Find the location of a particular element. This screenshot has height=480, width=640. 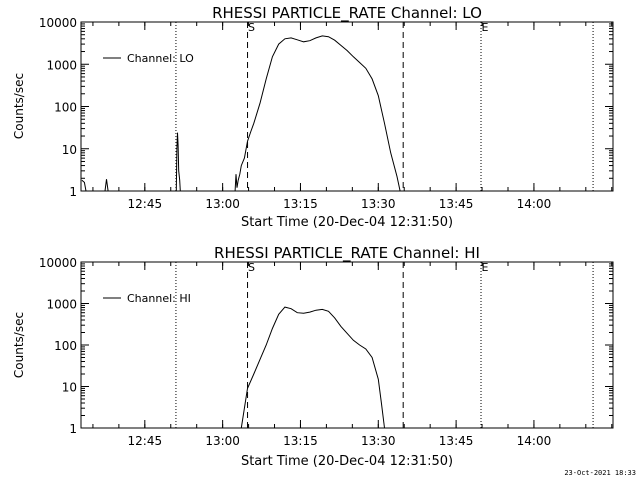

chart-title: RHESSI PARTICLE_RATE Channel: HI is located at coordinates (347, 253).